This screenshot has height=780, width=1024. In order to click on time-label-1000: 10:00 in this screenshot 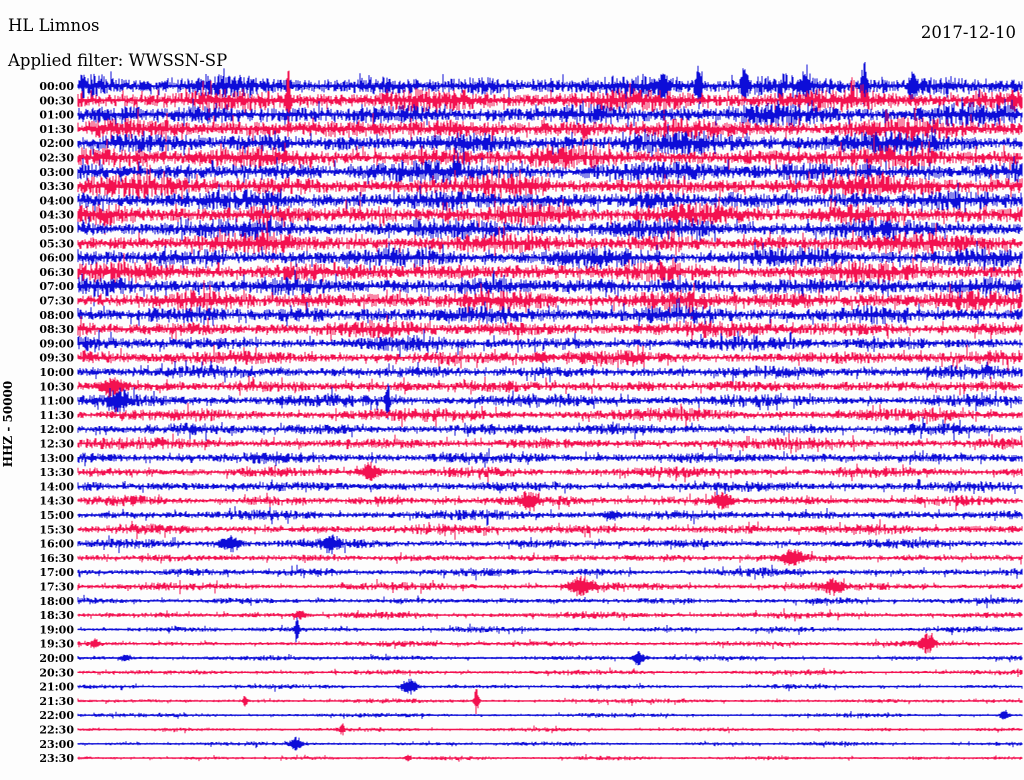, I will do `click(56, 372)`.